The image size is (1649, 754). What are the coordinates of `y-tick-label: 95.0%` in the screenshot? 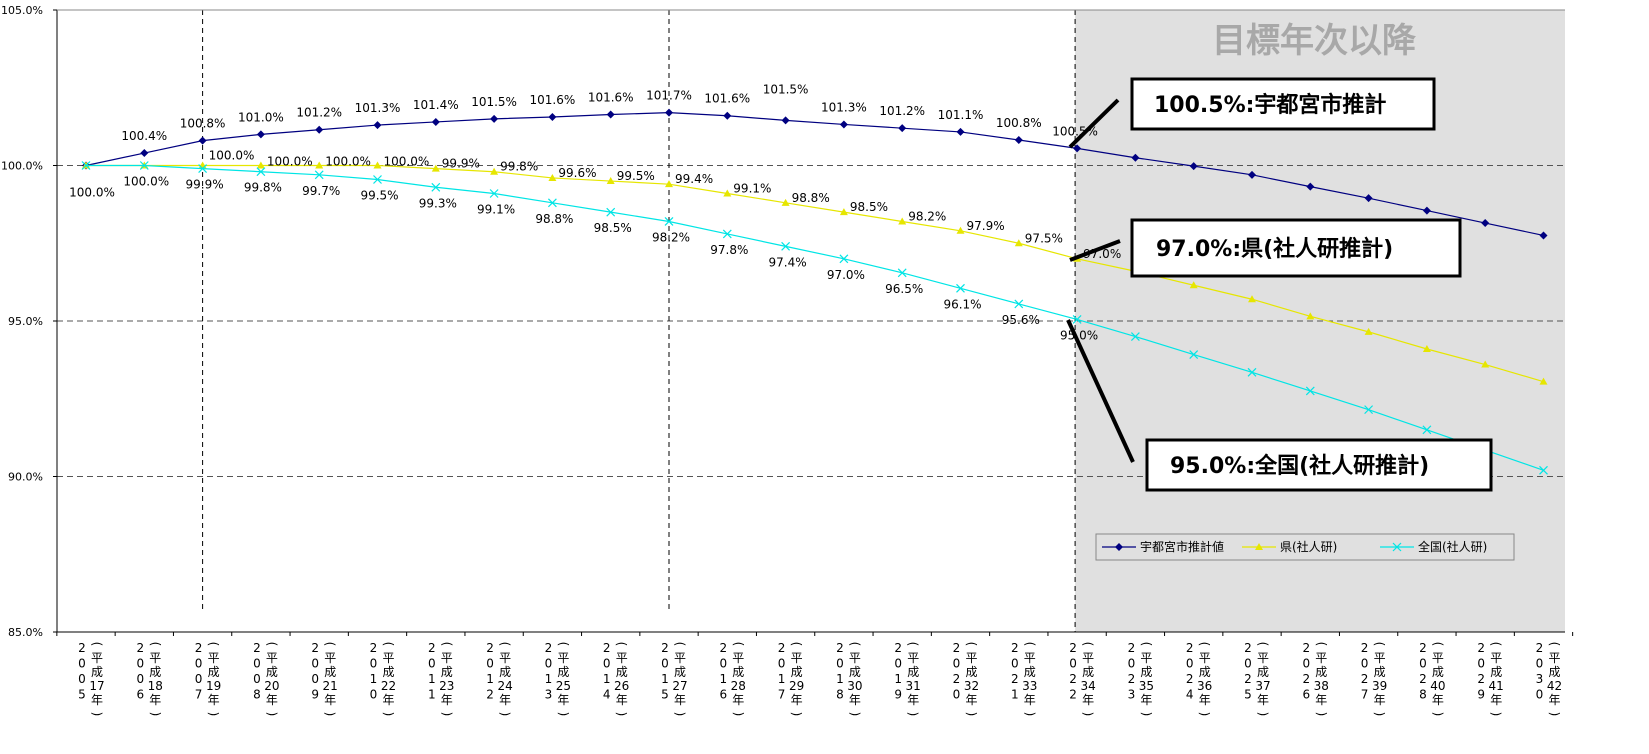 It's located at (25, 321).